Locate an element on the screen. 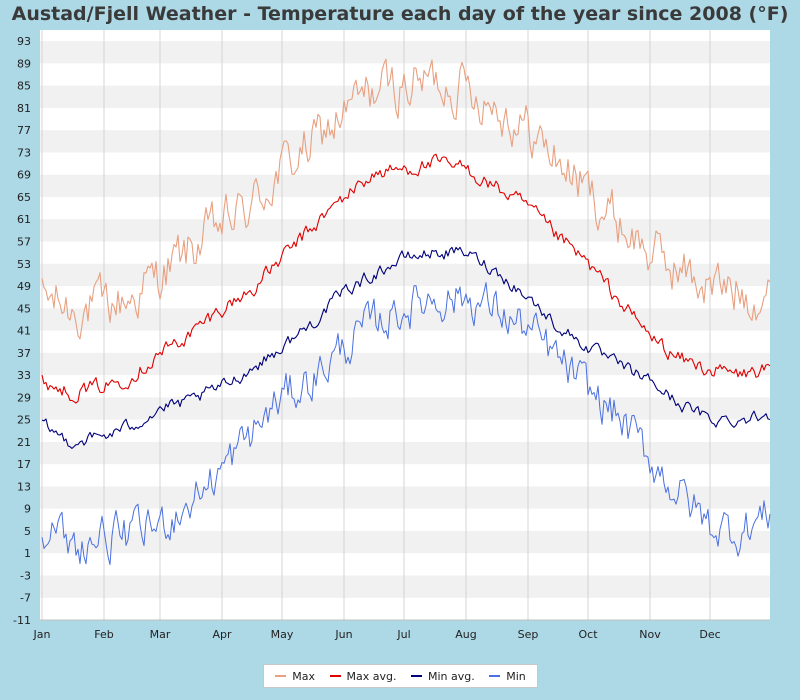 The height and width of the screenshot is (700, 800). x-tick-label: Aug is located at coordinates (465, 634).